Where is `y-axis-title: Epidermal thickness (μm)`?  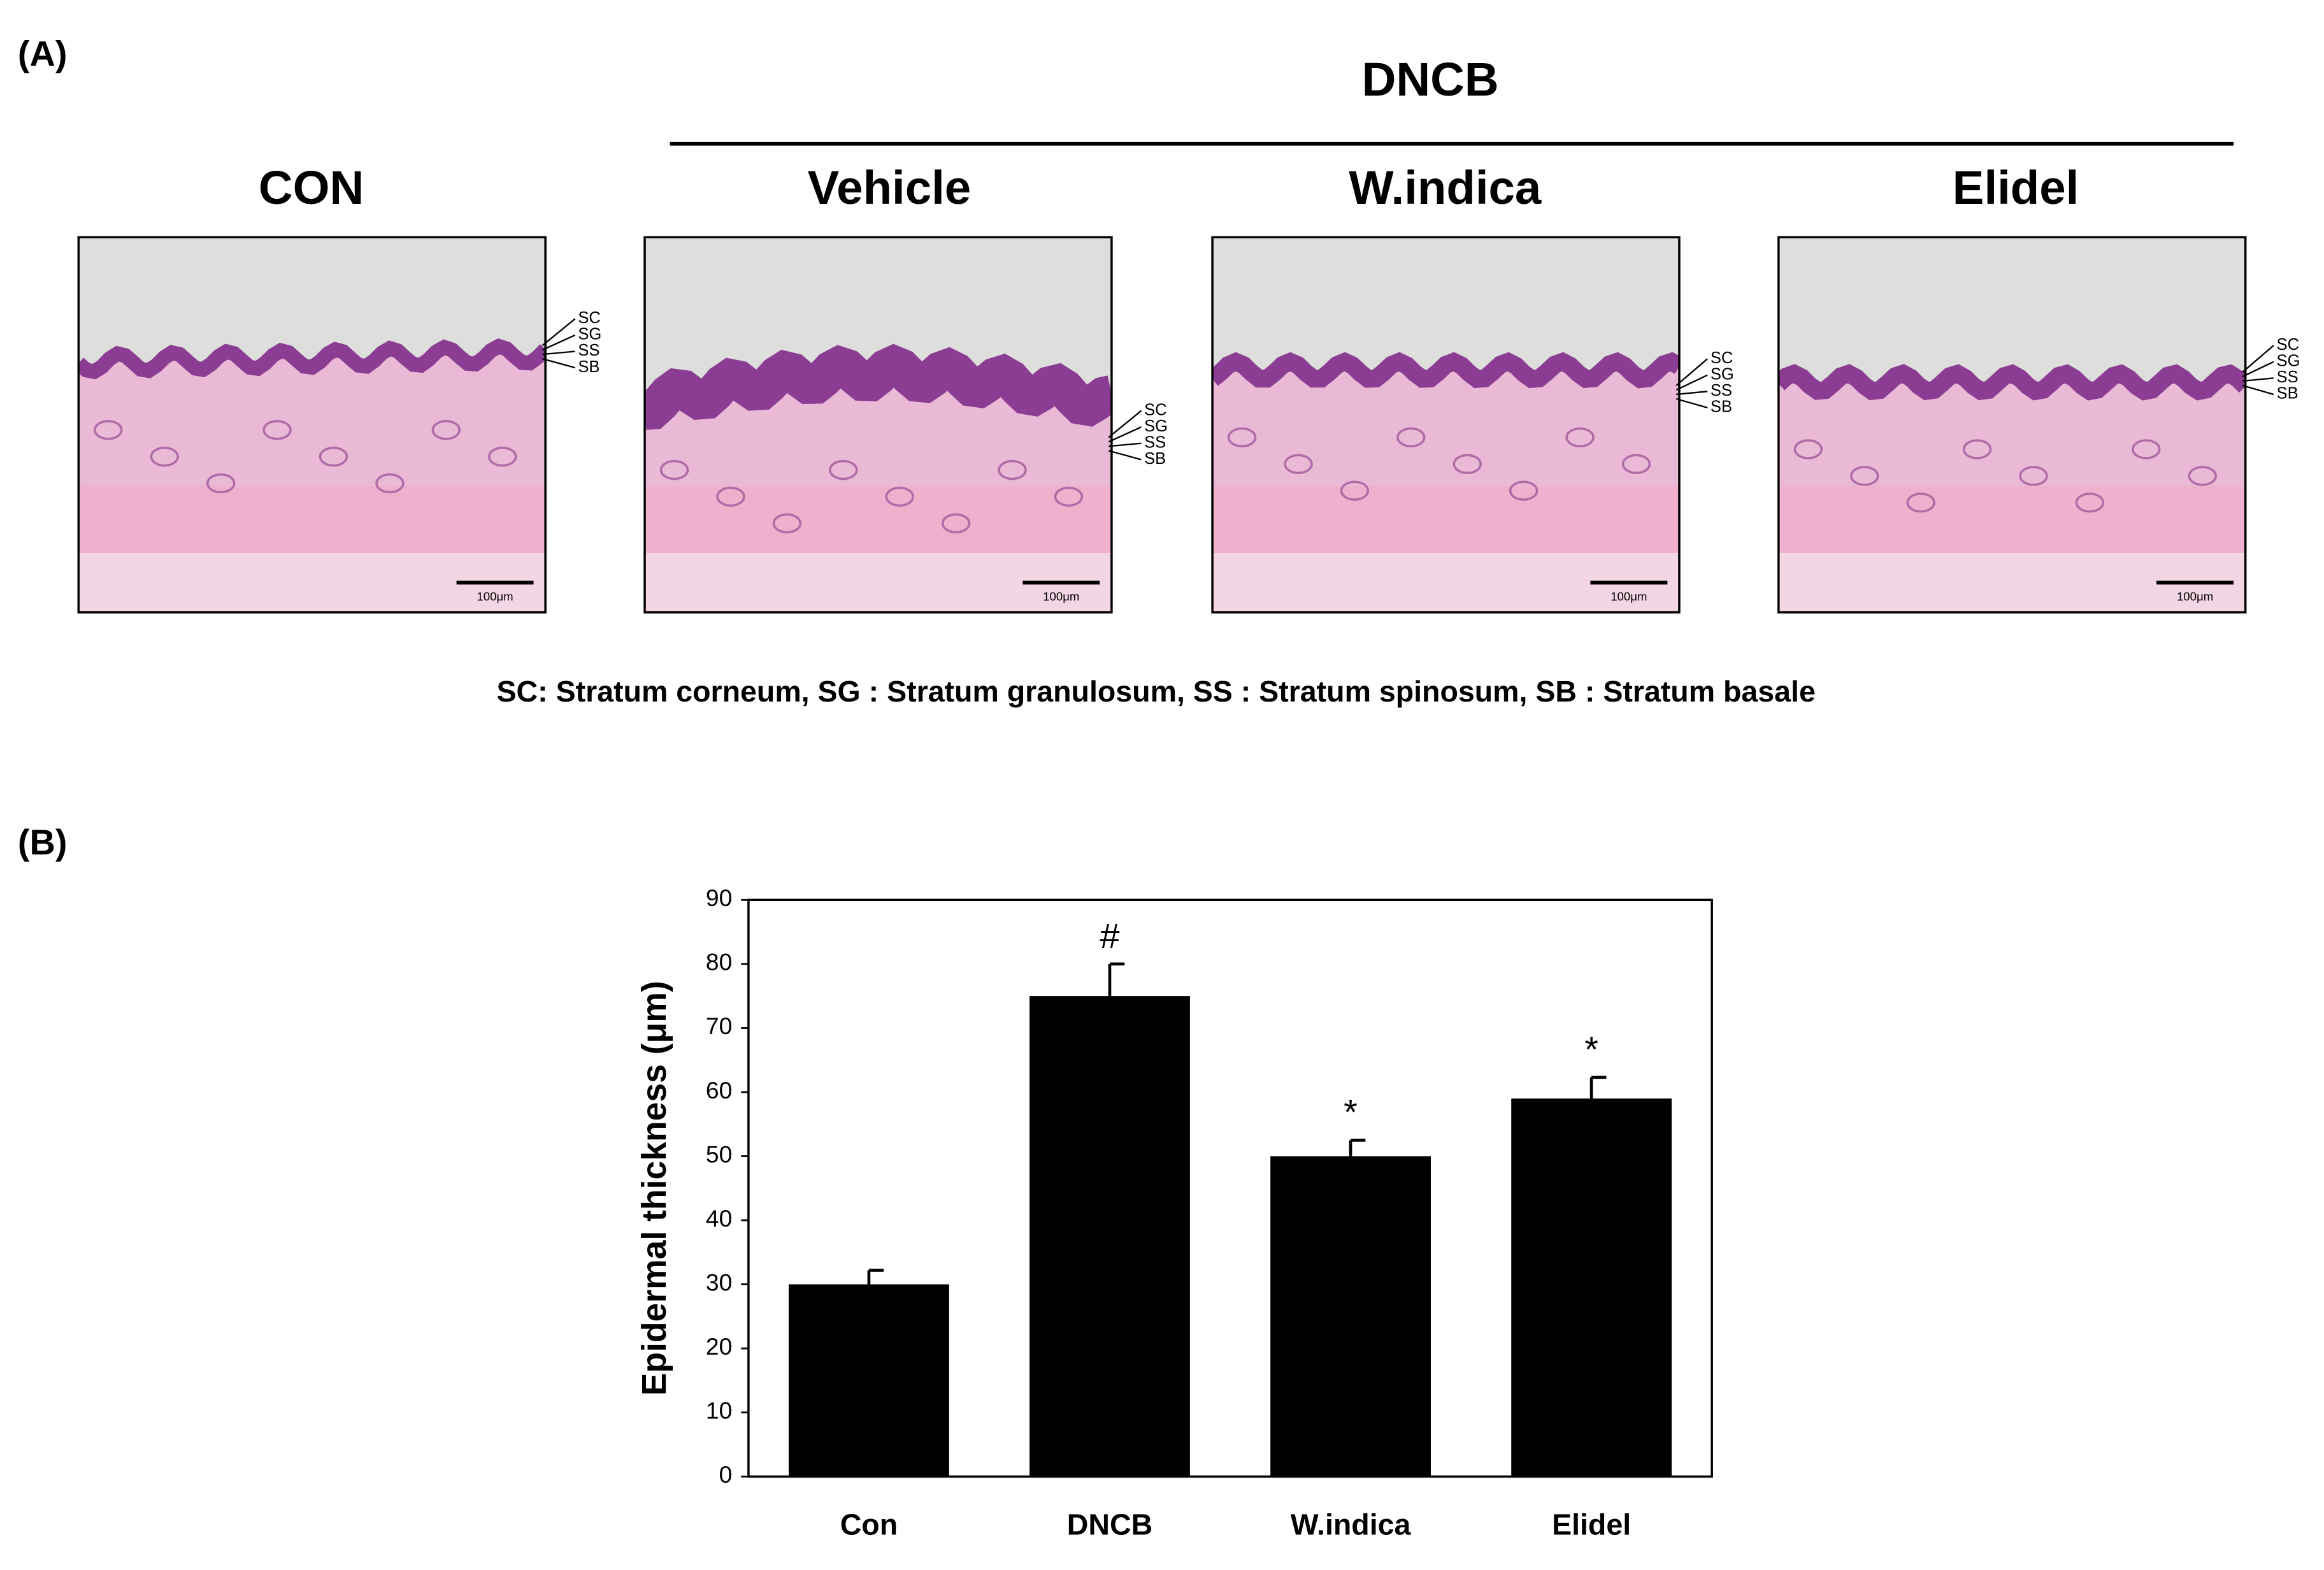
y-axis-title: Epidermal thickness (μm) is located at coordinates (655, 1188).